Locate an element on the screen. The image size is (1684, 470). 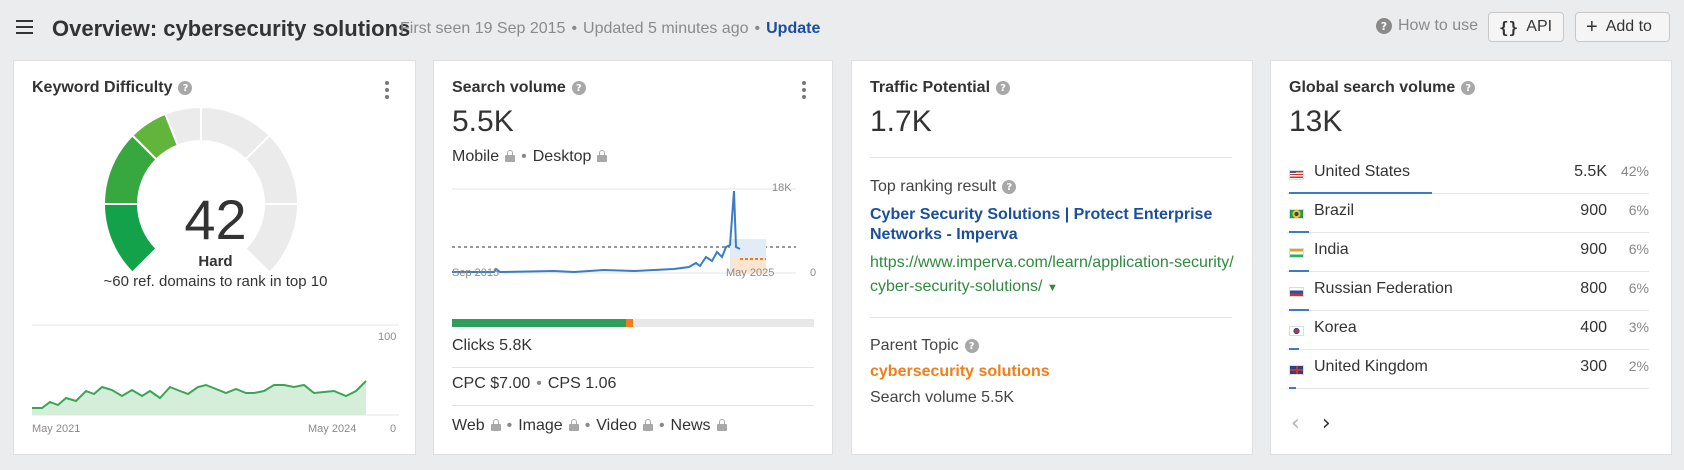
parent-topic-label-text: Parent Topic is located at coordinates (914, 345).